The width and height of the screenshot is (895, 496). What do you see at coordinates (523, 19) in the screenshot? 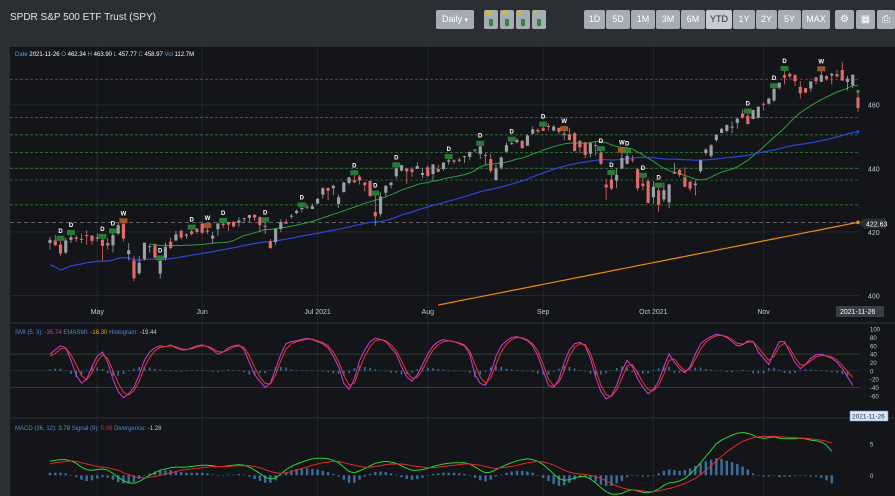
I see `daily-marker-toggle: D` at bounding box center [523, 19].